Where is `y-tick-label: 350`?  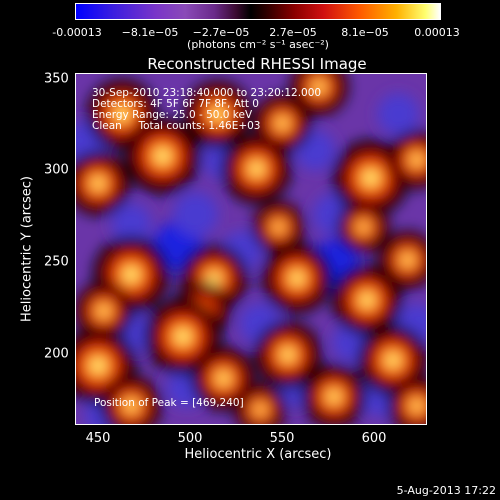
y-tick-label: 350 is located at coordinates (56, 79).